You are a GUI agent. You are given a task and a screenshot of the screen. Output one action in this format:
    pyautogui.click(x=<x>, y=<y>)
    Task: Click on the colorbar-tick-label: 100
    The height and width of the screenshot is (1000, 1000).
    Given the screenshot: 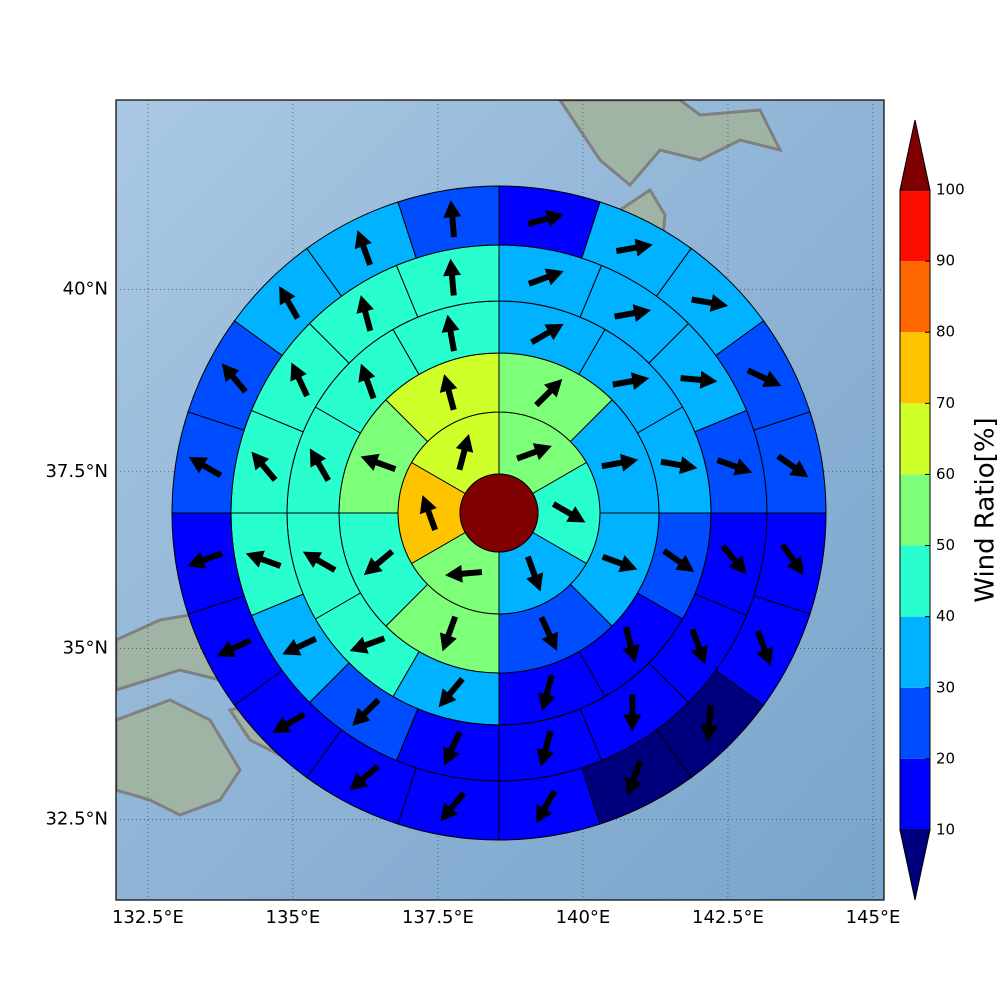 What is the action you would take?
    pyautogui.click(x=950, y=190)
    